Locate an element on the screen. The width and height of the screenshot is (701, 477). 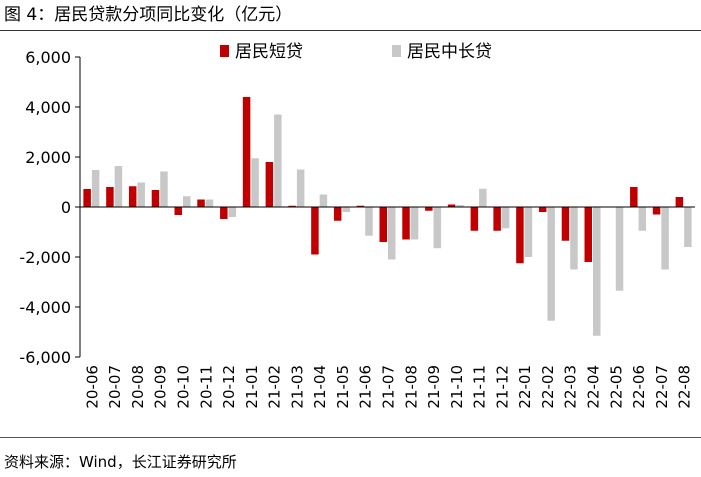
x-tick-label: 21-12 is located at coordinates (502, 387).